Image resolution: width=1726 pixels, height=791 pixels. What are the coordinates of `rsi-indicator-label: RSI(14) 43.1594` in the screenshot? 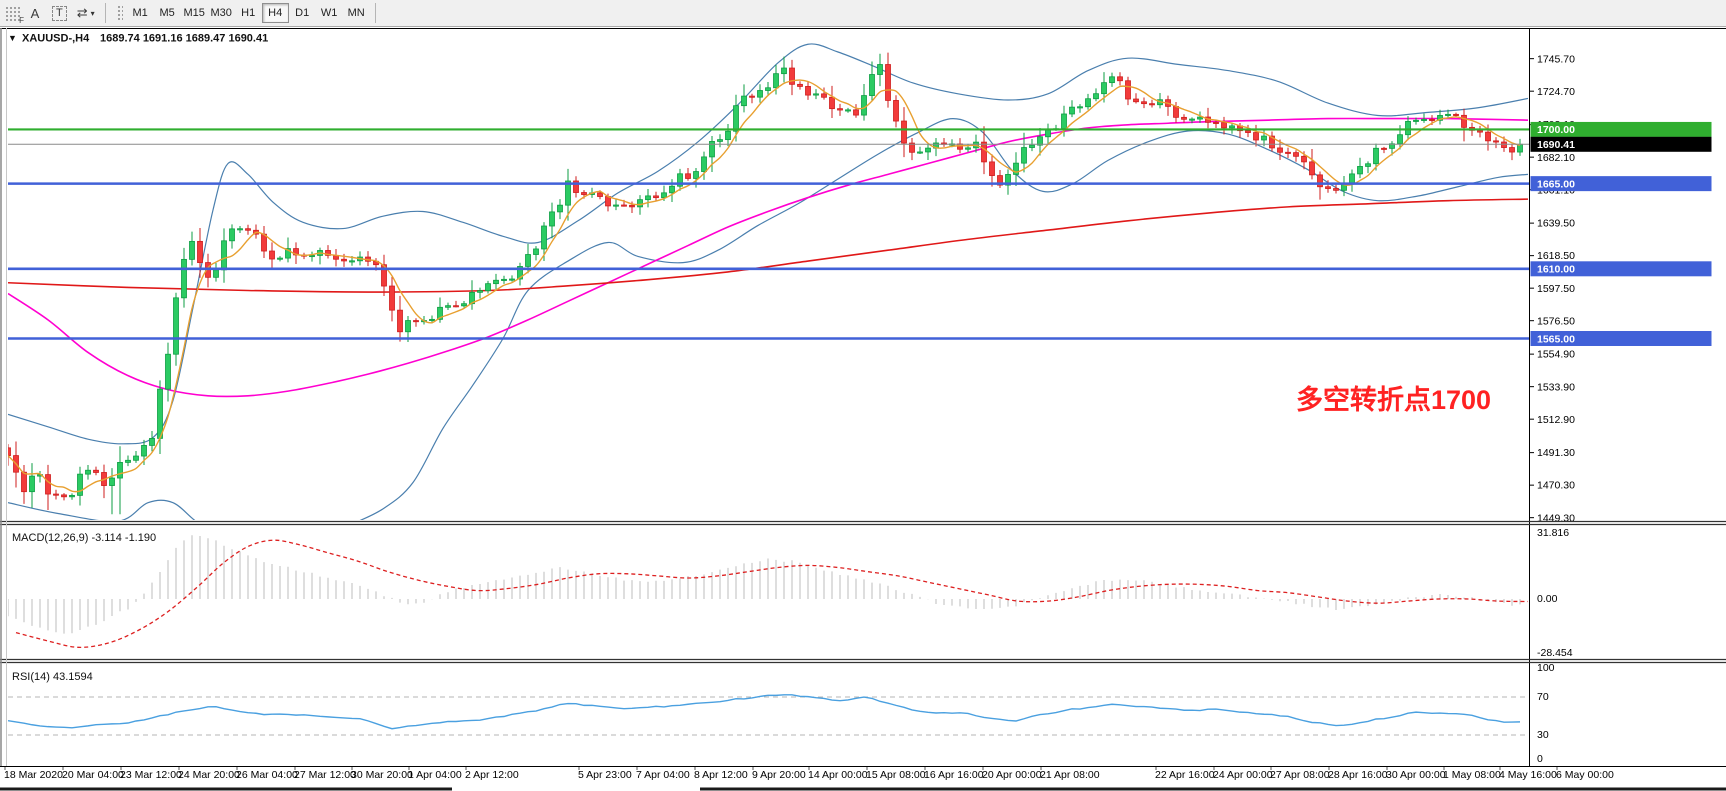 It's located at (52, 677).